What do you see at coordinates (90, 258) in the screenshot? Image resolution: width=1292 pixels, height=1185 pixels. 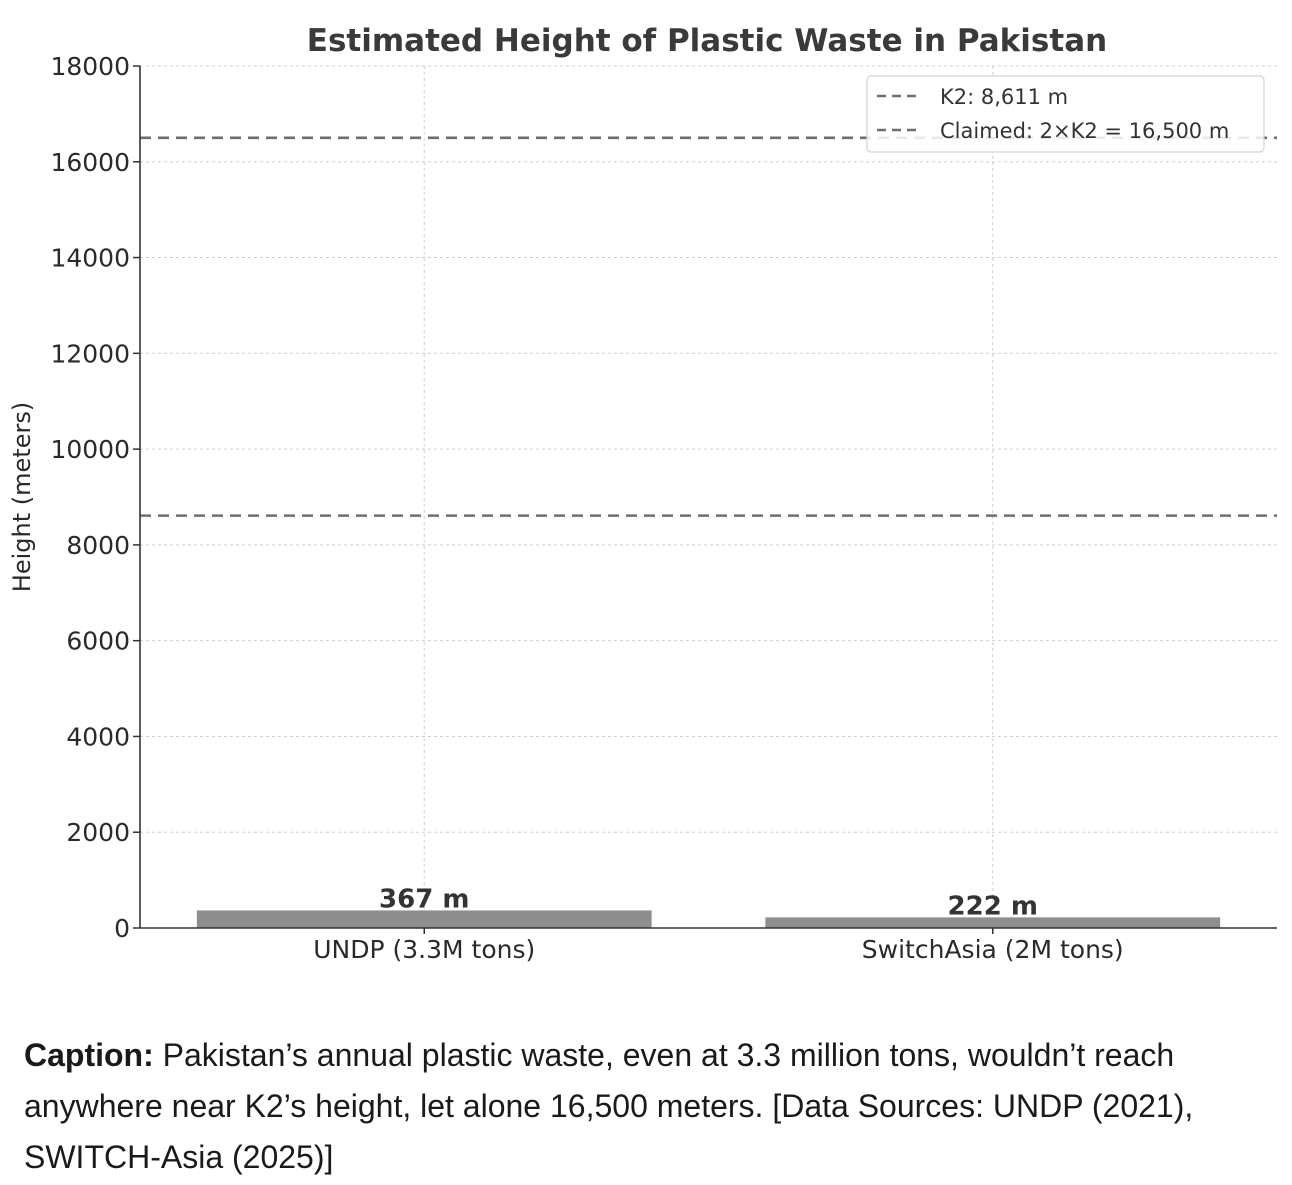 I see `y-tick-label: 14000` at bounding box center [90, 258].